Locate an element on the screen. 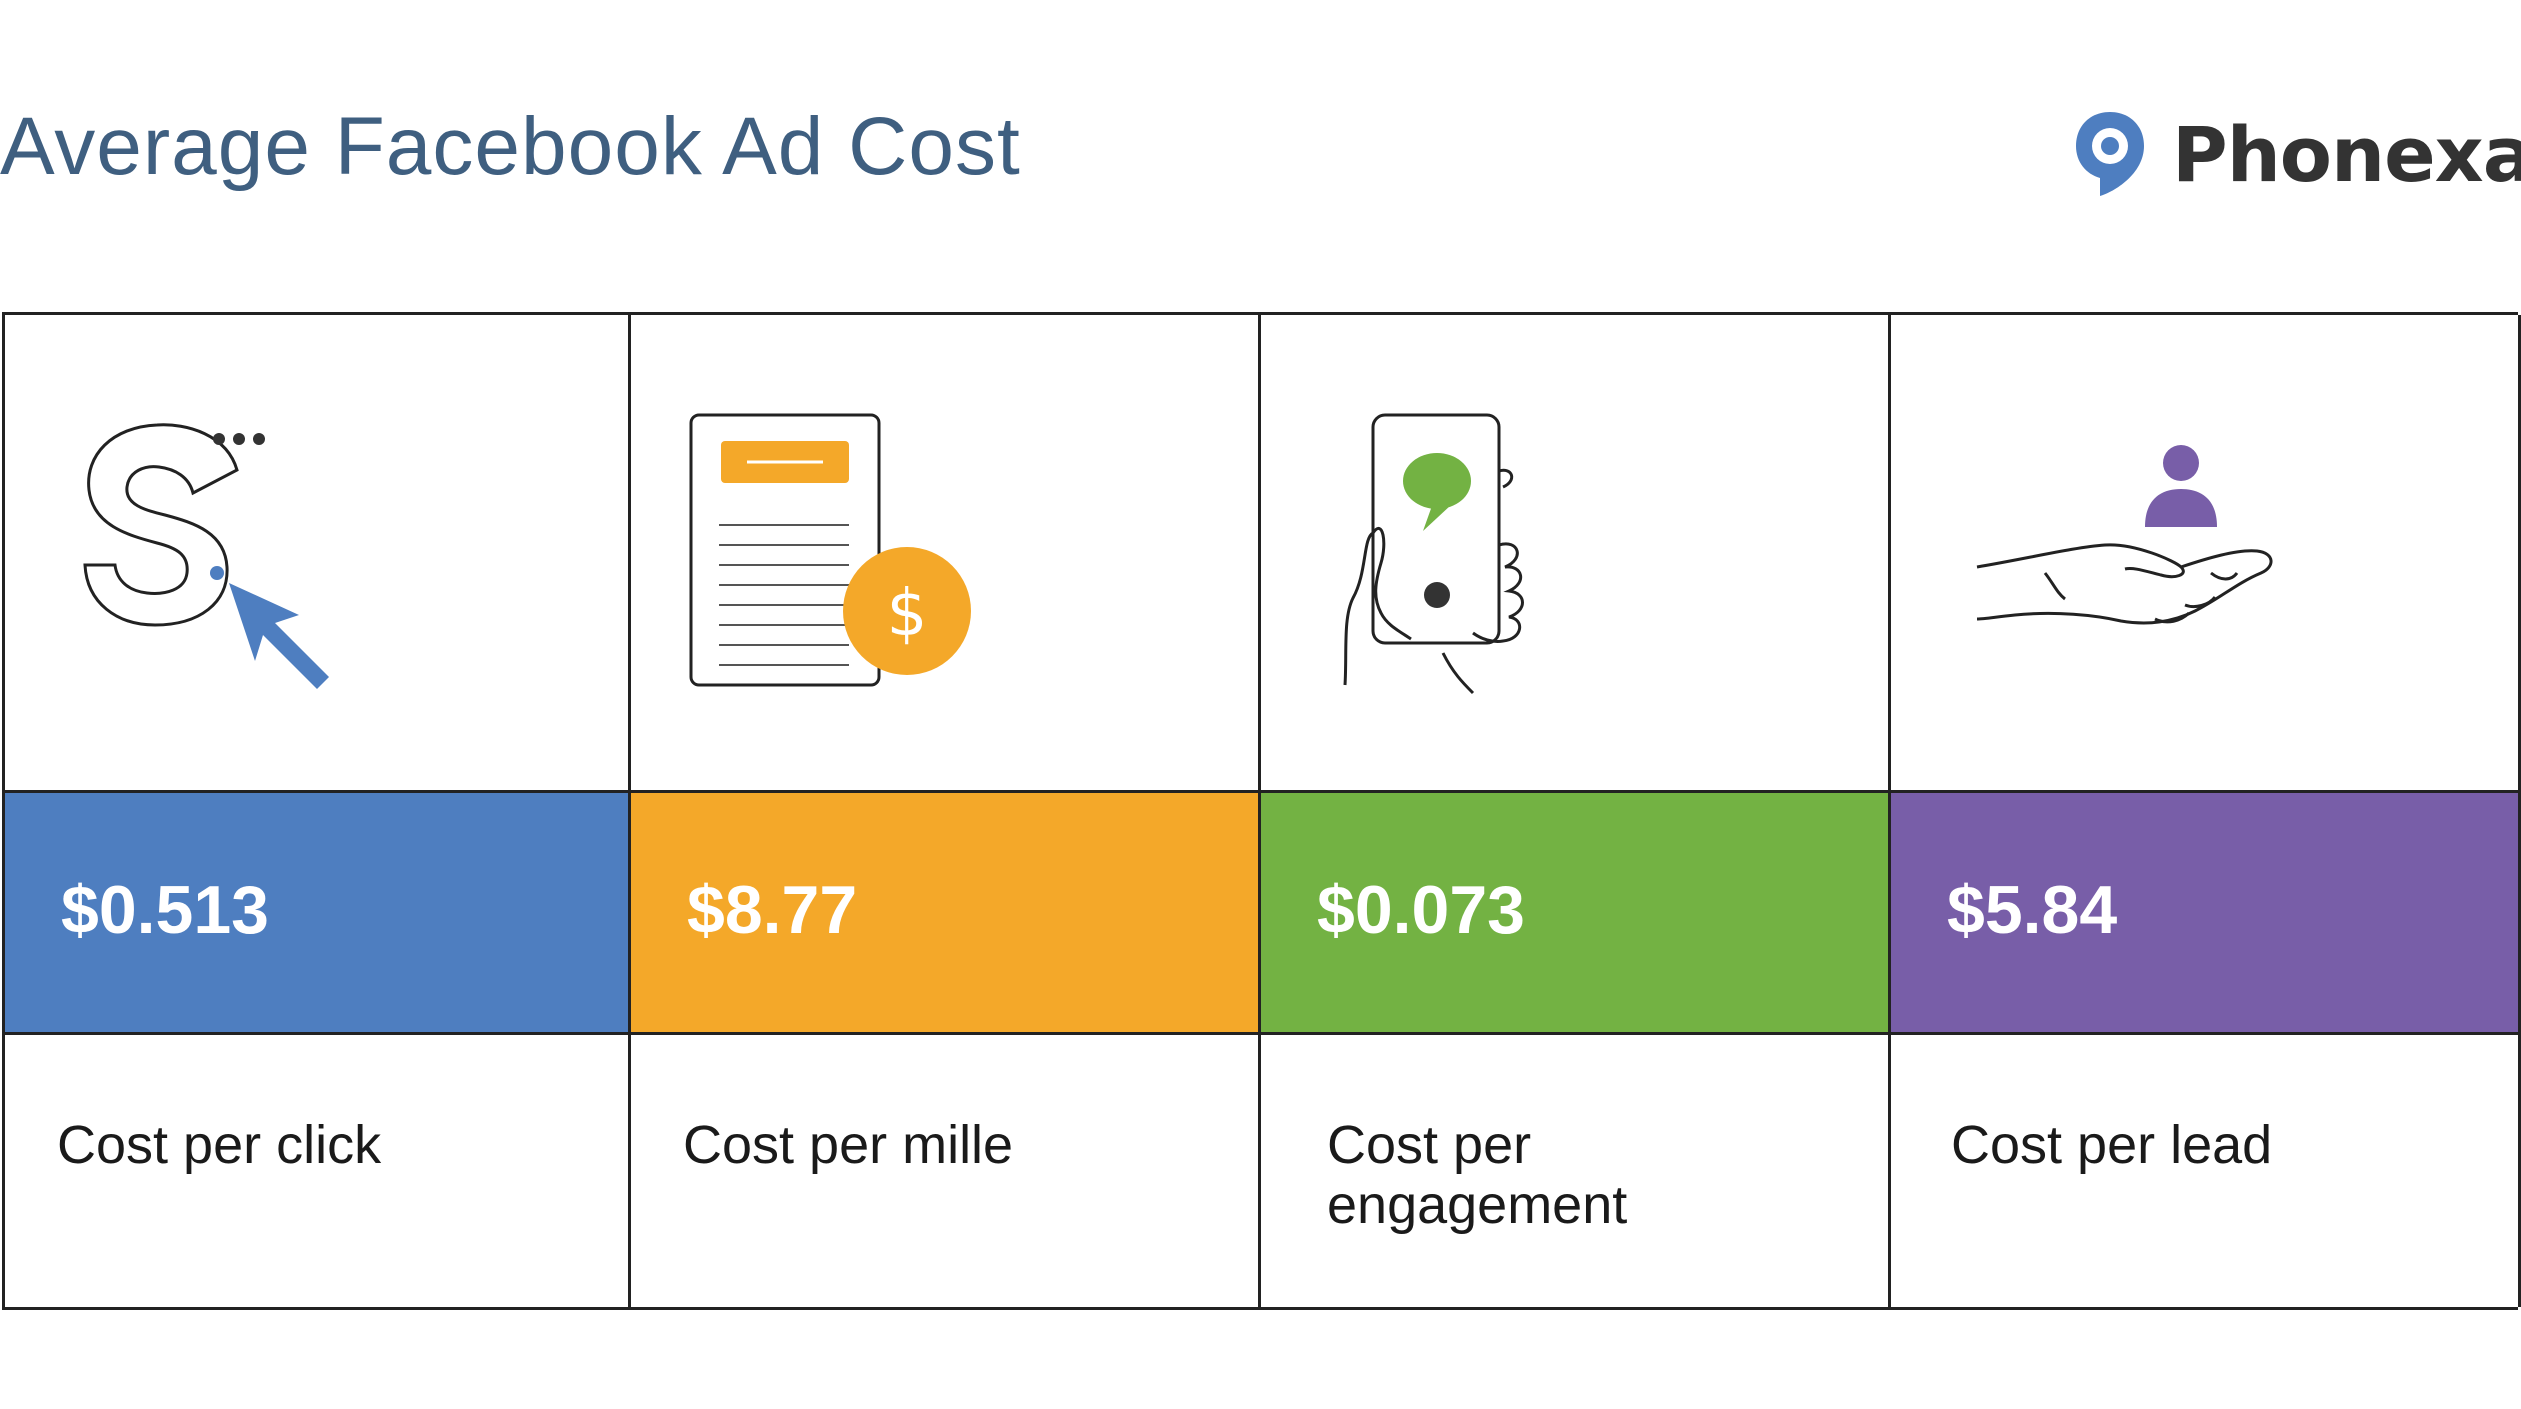 This screenshot has width=2521, height=1409. phonexa-logo-icon is located at coordinates (2110, 154).